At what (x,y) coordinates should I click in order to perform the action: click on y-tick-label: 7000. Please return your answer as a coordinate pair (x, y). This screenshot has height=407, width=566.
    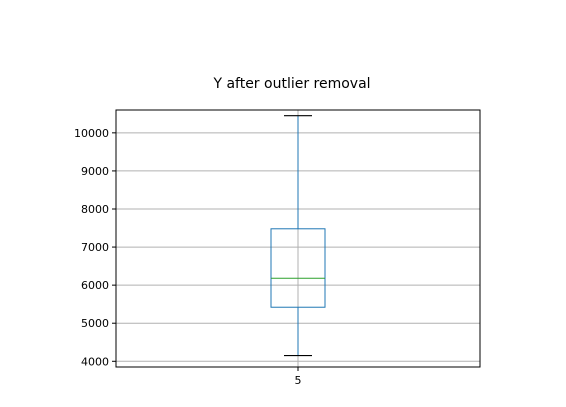
    Looking at the image, I should click on (95, 247).